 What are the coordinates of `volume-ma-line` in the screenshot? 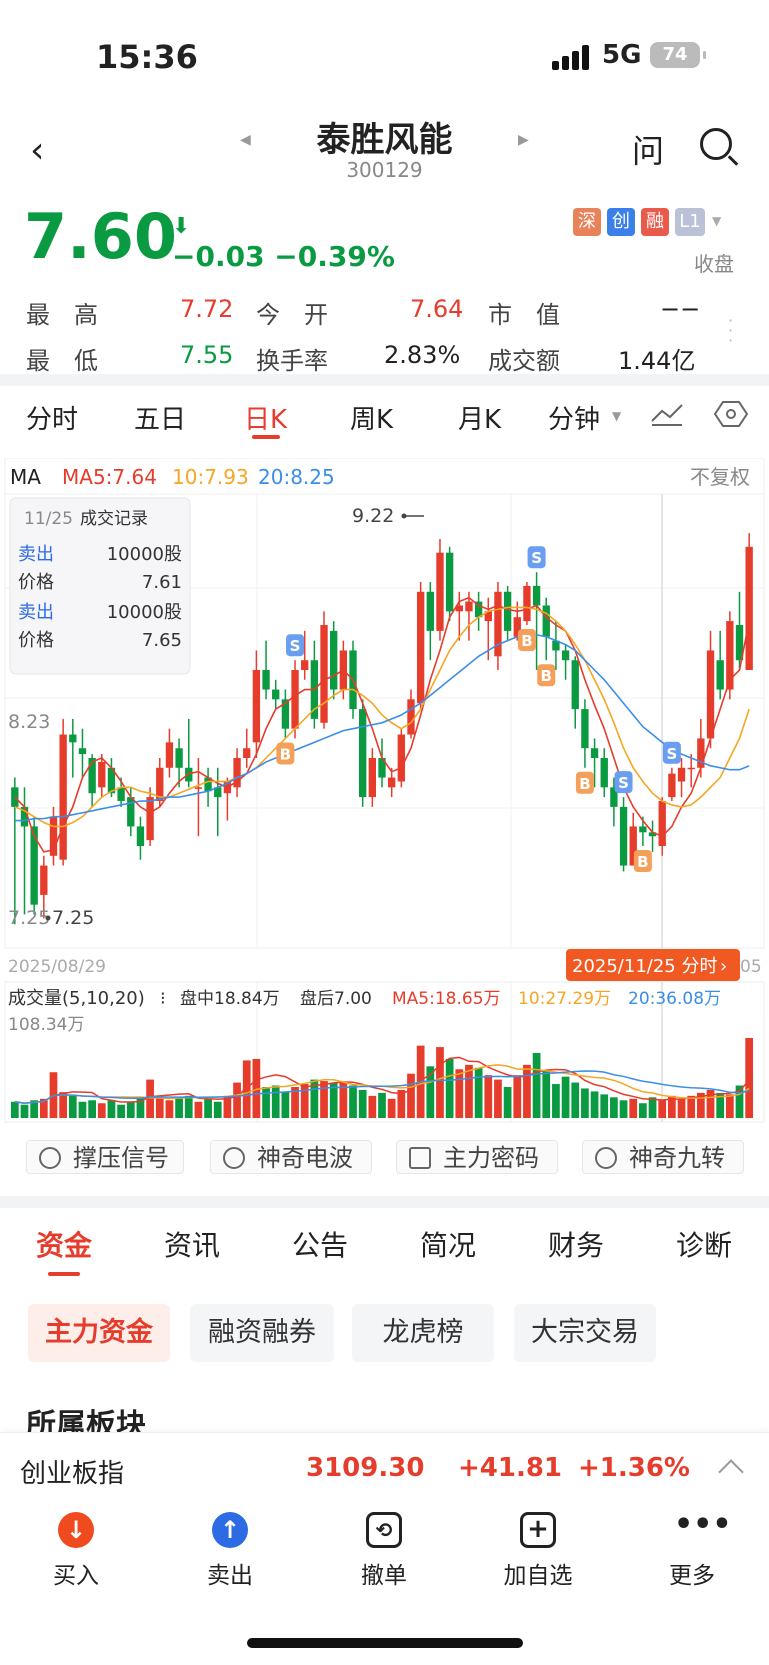 It's located at (382, 1080).